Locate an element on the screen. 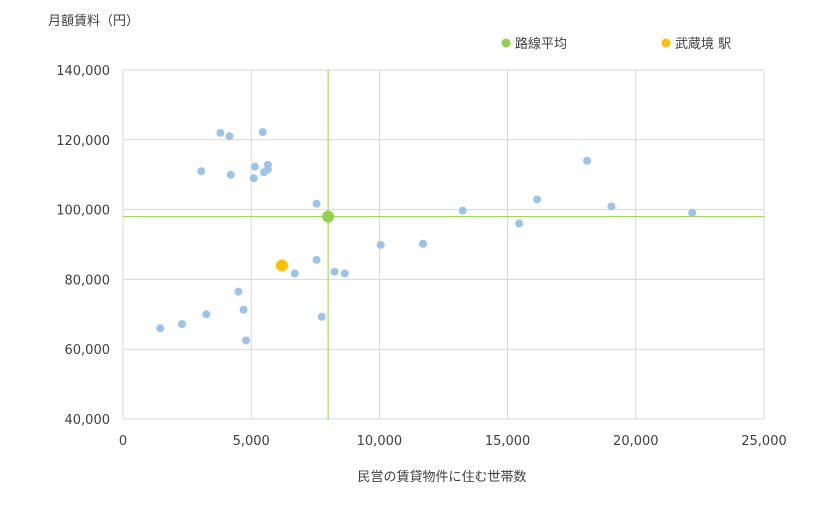  y-tick-label: 120,000 is located at coordinates (83, 141).